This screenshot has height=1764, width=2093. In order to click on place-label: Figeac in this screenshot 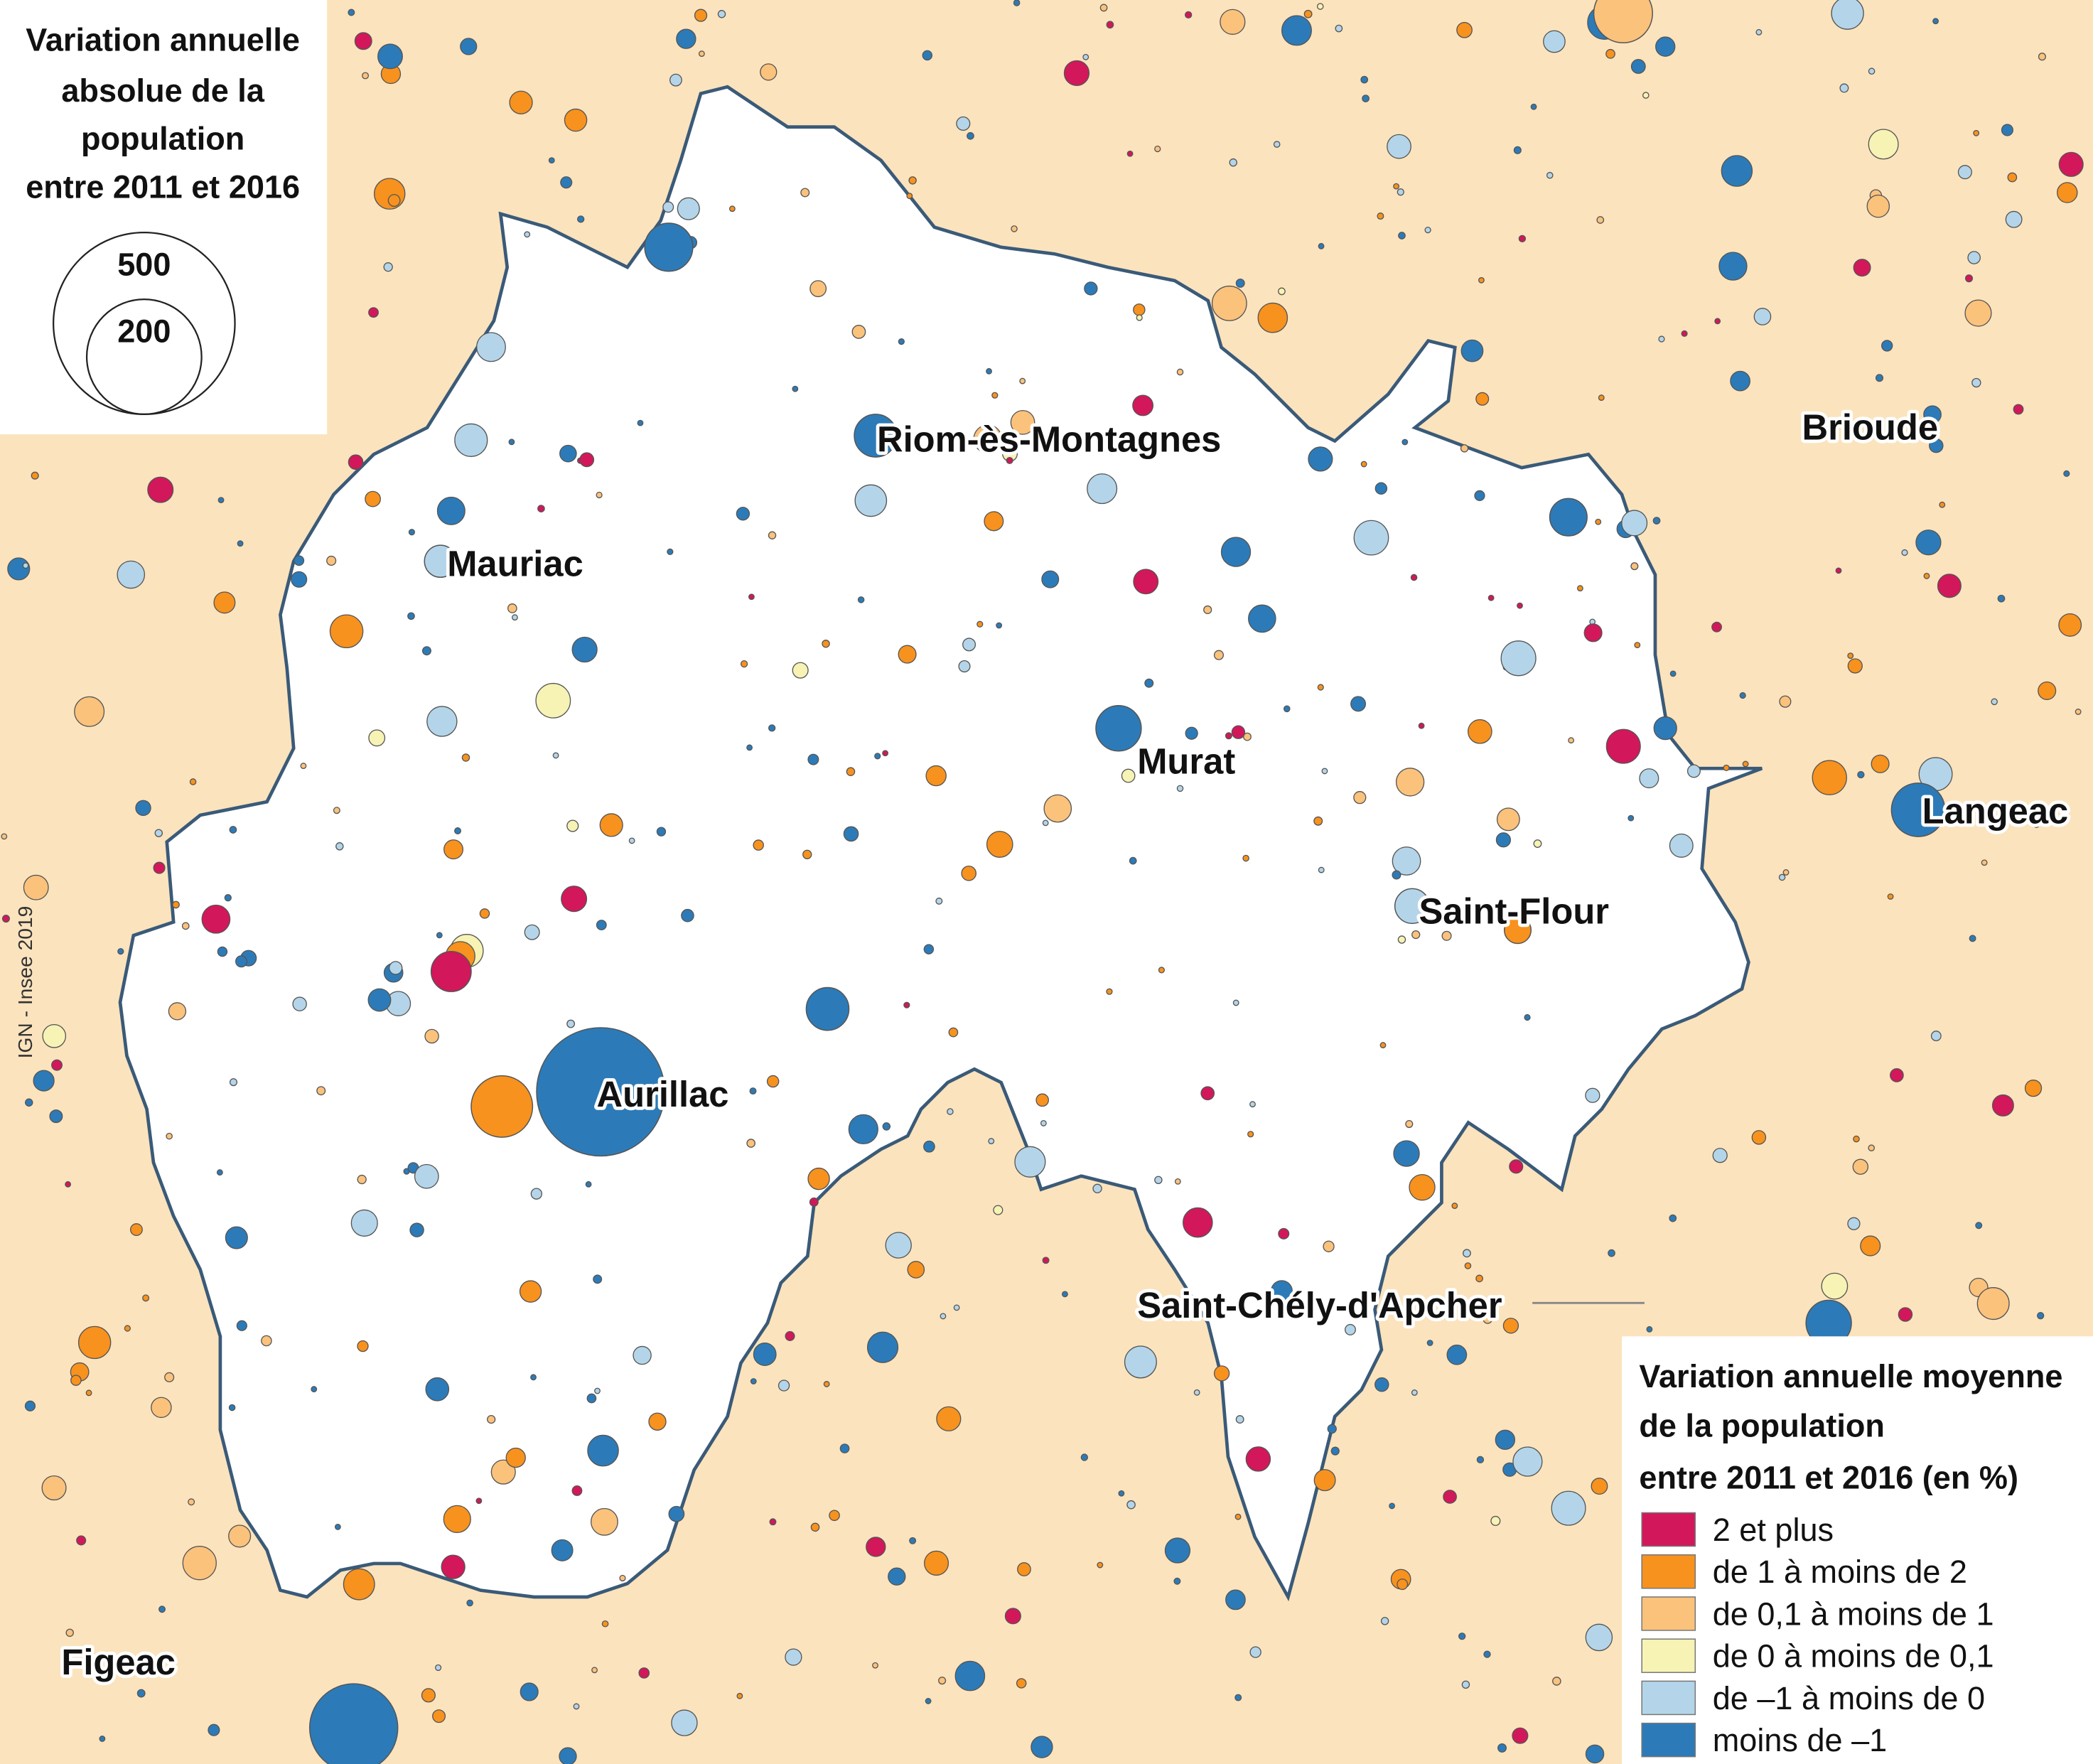, I will do `click(118, 1662)`.